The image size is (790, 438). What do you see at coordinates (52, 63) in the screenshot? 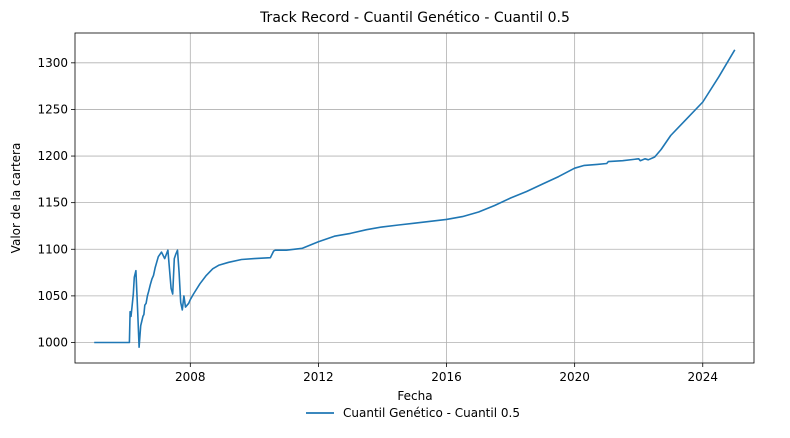
I see `y-tick-label: 1300` at bounding box center [52, 63].